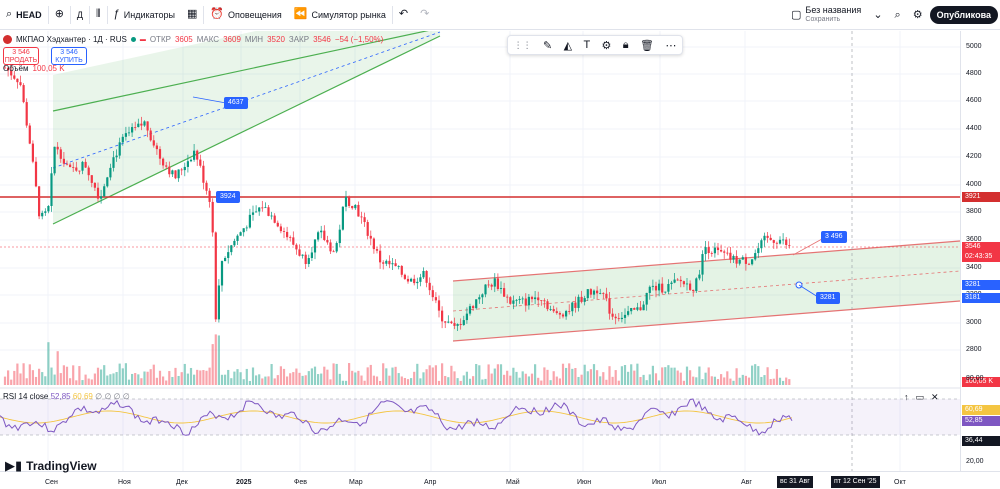 This screenshot has height=489, width=1000. Describe the element at coordinates (24, 15) in the screenshot. I see `symbol-search: ⌕ HEAD` at that location.